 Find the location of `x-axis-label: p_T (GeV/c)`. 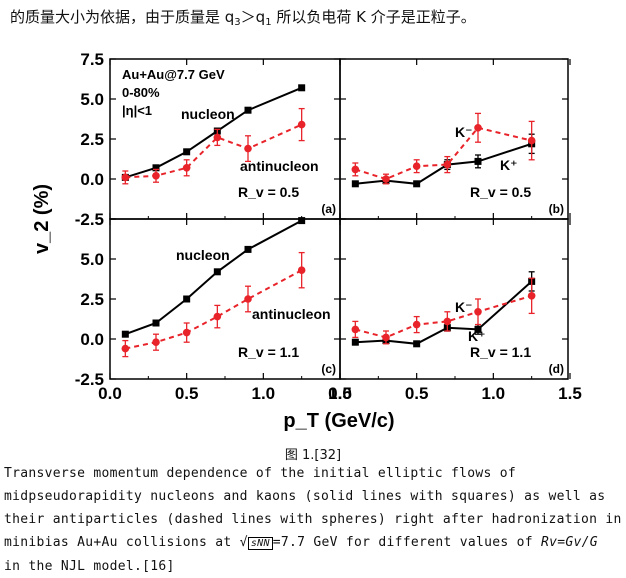

x-axis-label: p_T (GeV/c) is located at coordinates (338, 421).